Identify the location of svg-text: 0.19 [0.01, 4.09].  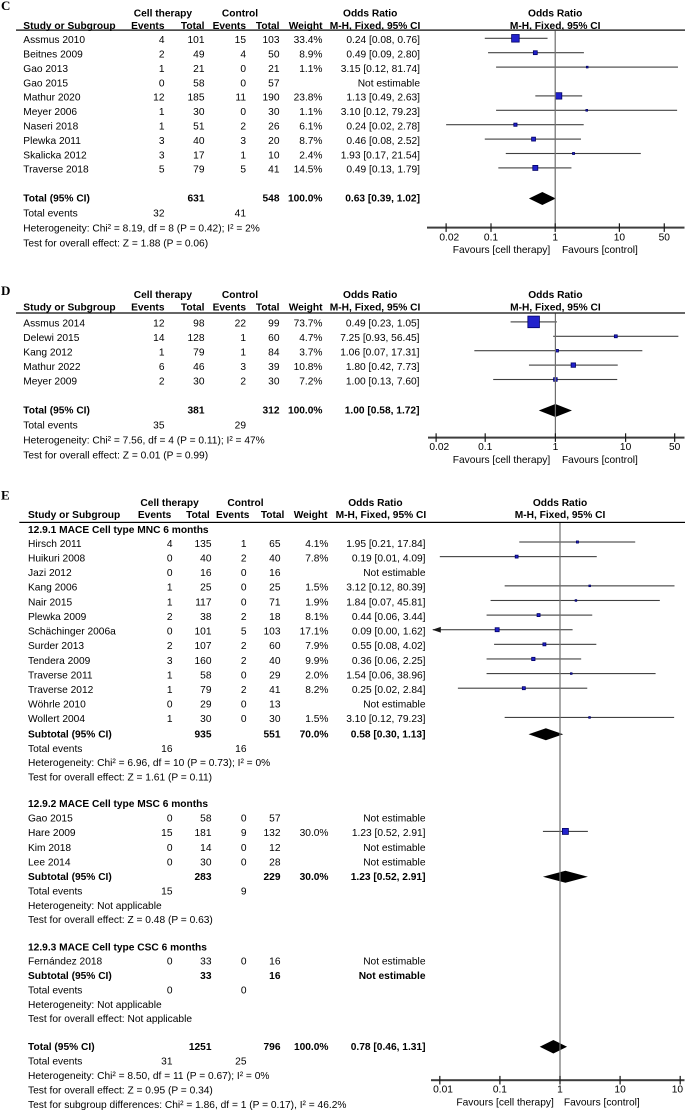
(389, 558).